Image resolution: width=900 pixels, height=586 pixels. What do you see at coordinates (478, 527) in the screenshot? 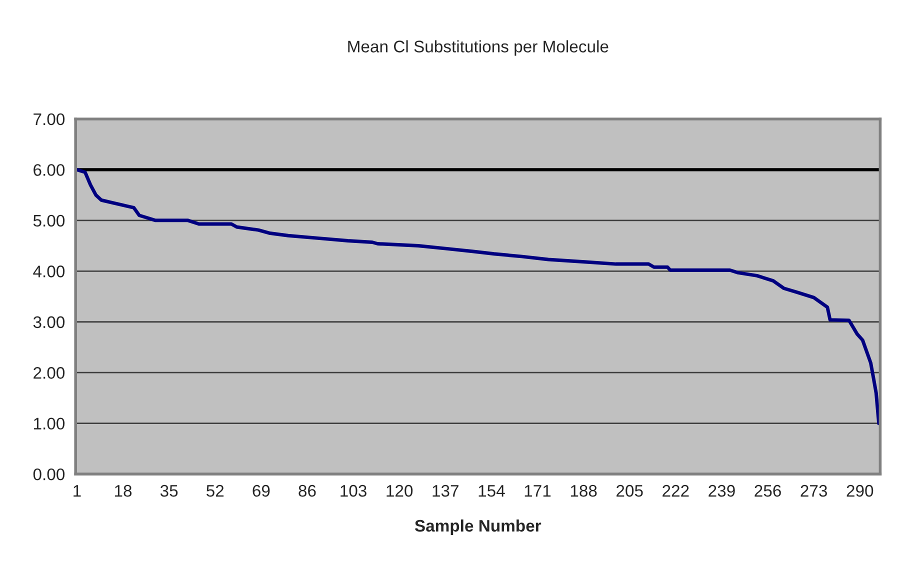
I see `x-axis-title: Sample Number` at bounding box center [478, 527].